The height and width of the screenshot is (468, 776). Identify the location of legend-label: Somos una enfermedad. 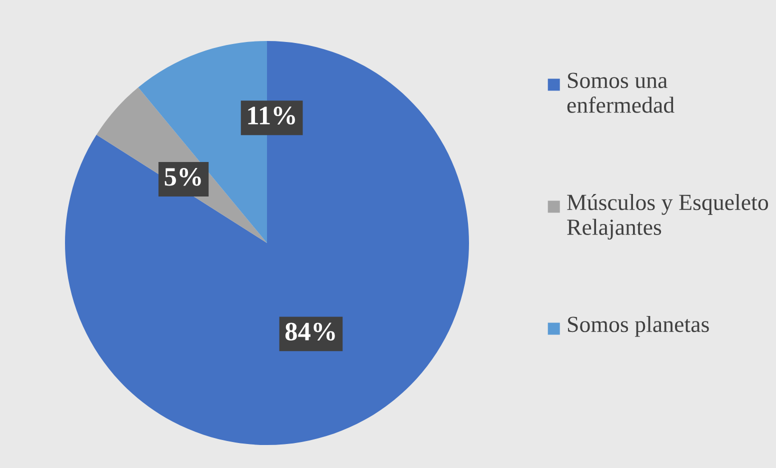
(620, 92).